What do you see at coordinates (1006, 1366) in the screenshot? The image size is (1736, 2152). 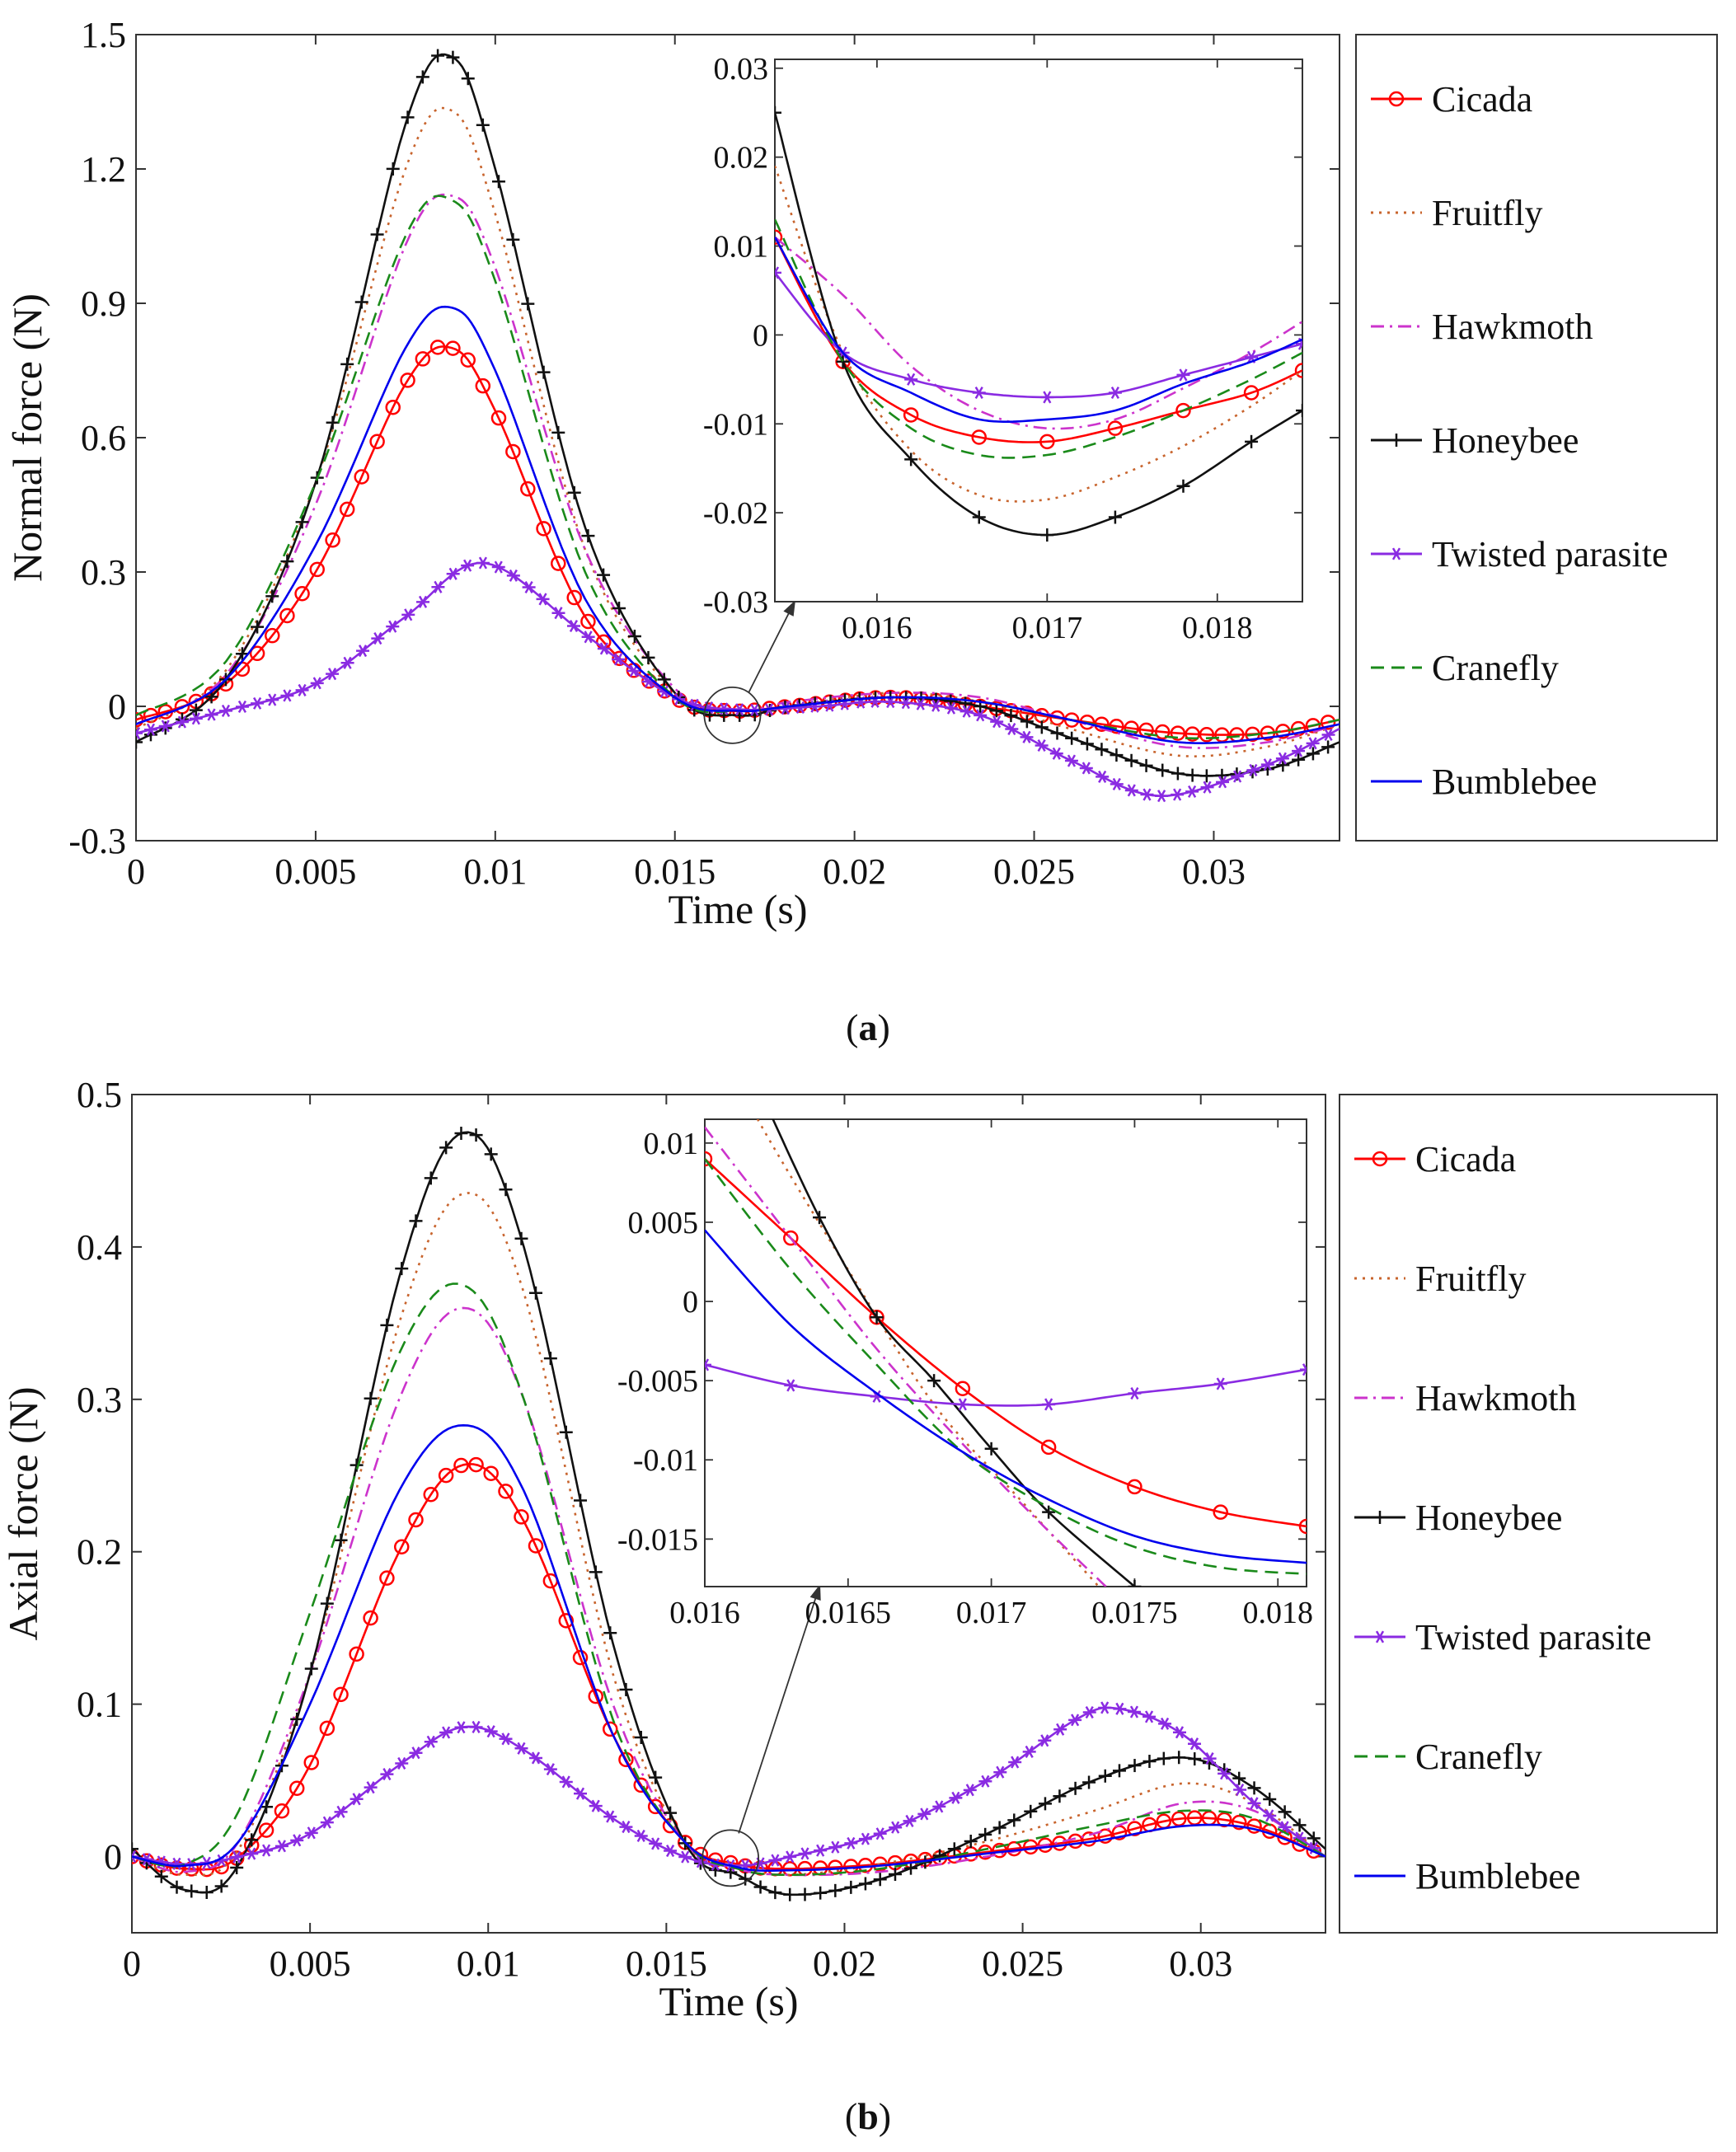 I see `inset-line-cranefly` at bounding box center [1006, 1366].